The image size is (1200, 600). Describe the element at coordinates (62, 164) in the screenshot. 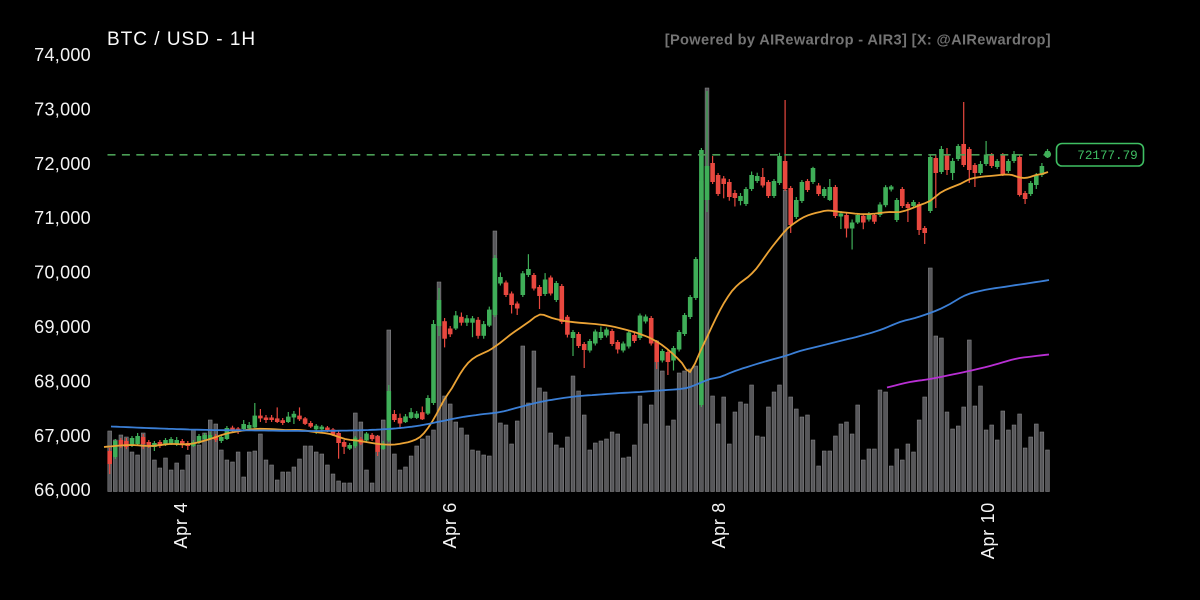

I see `svg-text: 72,000` at that location.